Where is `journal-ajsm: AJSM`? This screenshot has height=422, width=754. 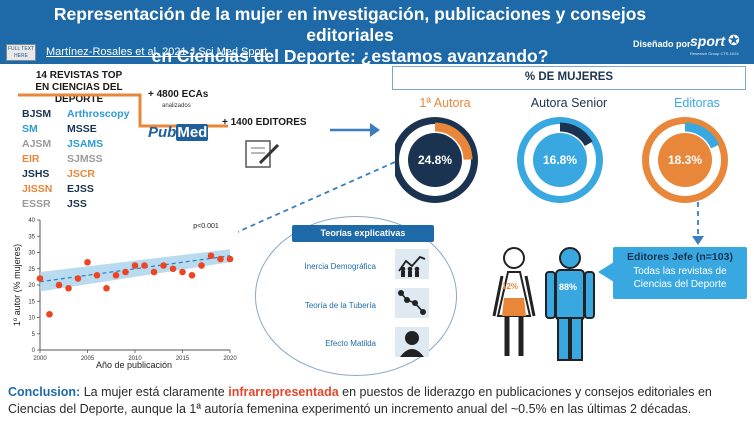
journal-ajsm: AJSM is located at coordinates (37, 144).